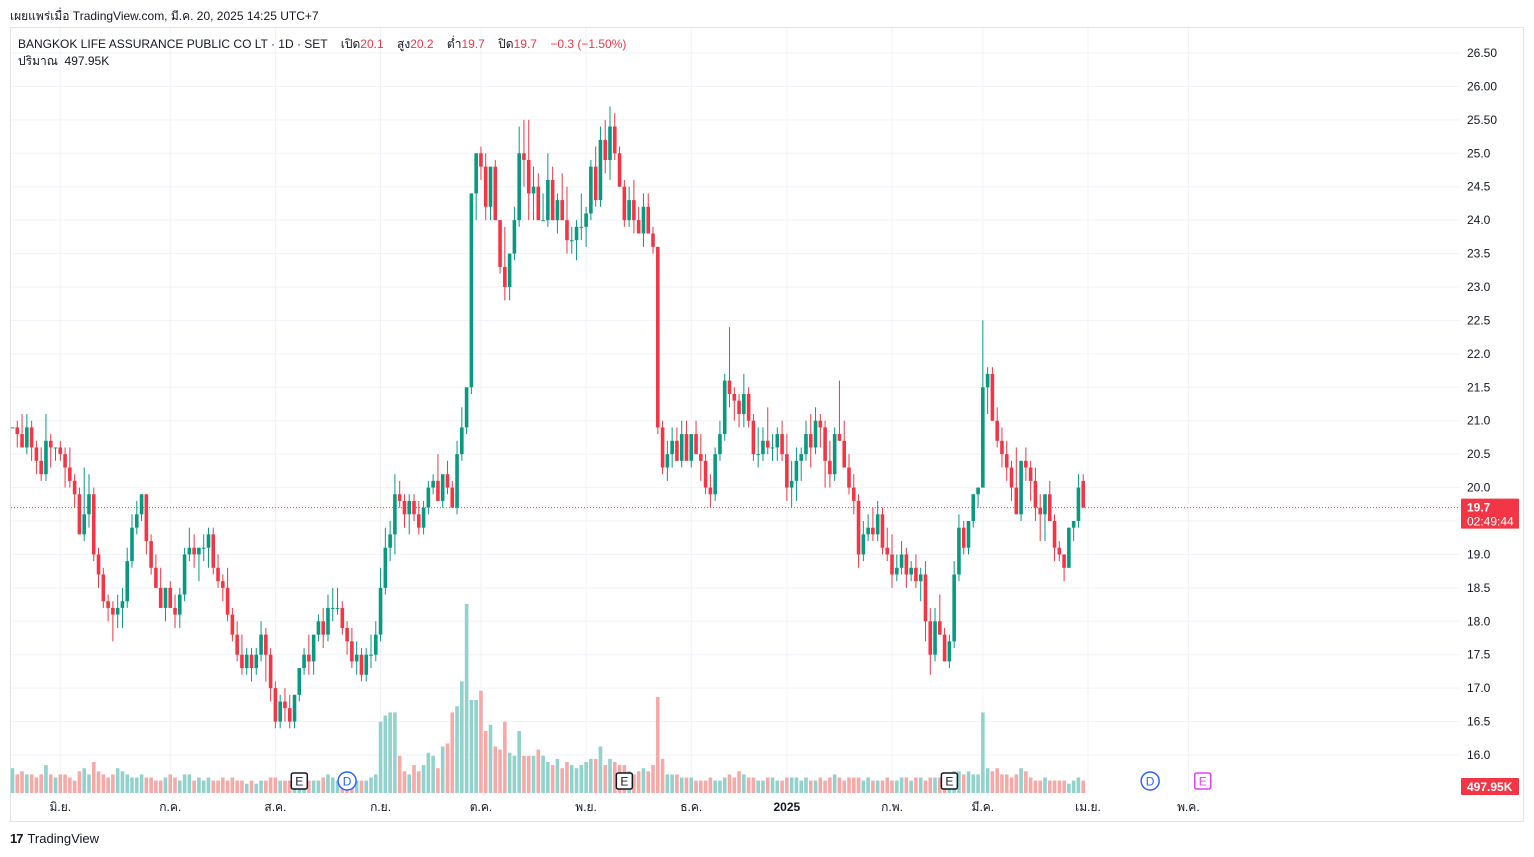 This screenshot has width=1534, height=857. I want to click on tradingview-logo-icon: 17, so click(17, 838).